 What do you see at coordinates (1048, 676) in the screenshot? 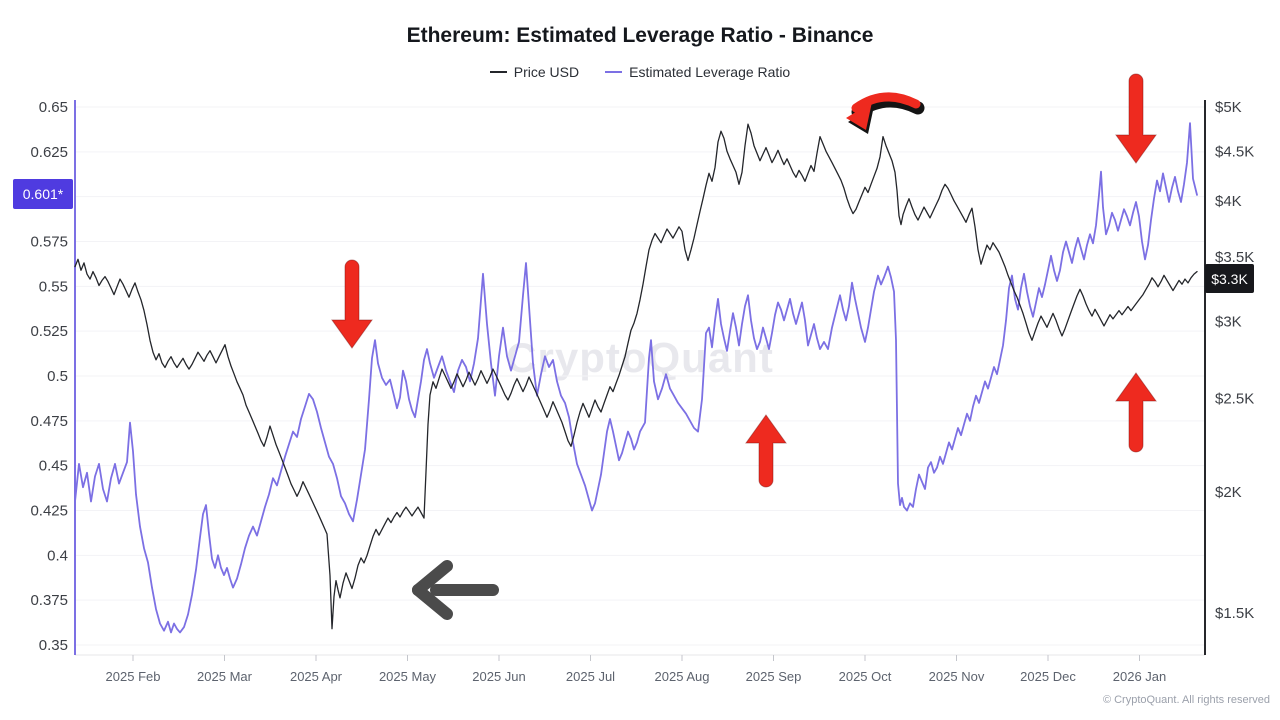
I see `month-label: 2025 Dec` at bounding box center [1048, 676].